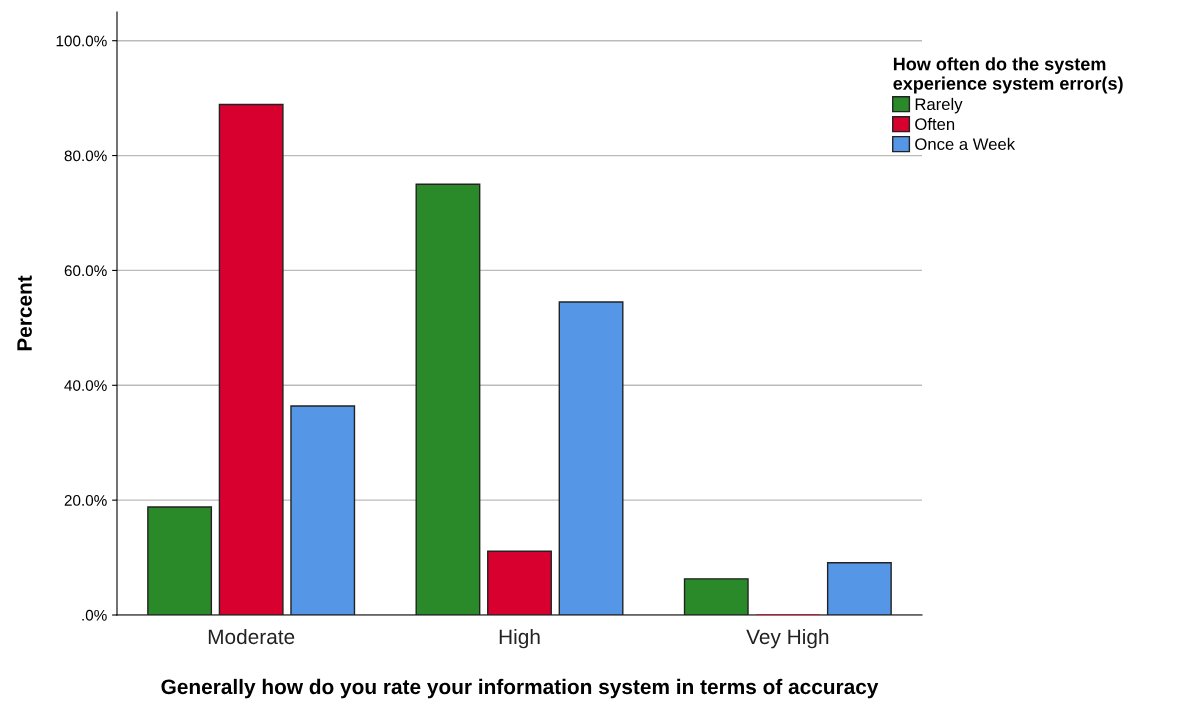 The width and height of the screenshot is (1181, 720). I want to click on y-axis-title: Percent, so click(24, 313).